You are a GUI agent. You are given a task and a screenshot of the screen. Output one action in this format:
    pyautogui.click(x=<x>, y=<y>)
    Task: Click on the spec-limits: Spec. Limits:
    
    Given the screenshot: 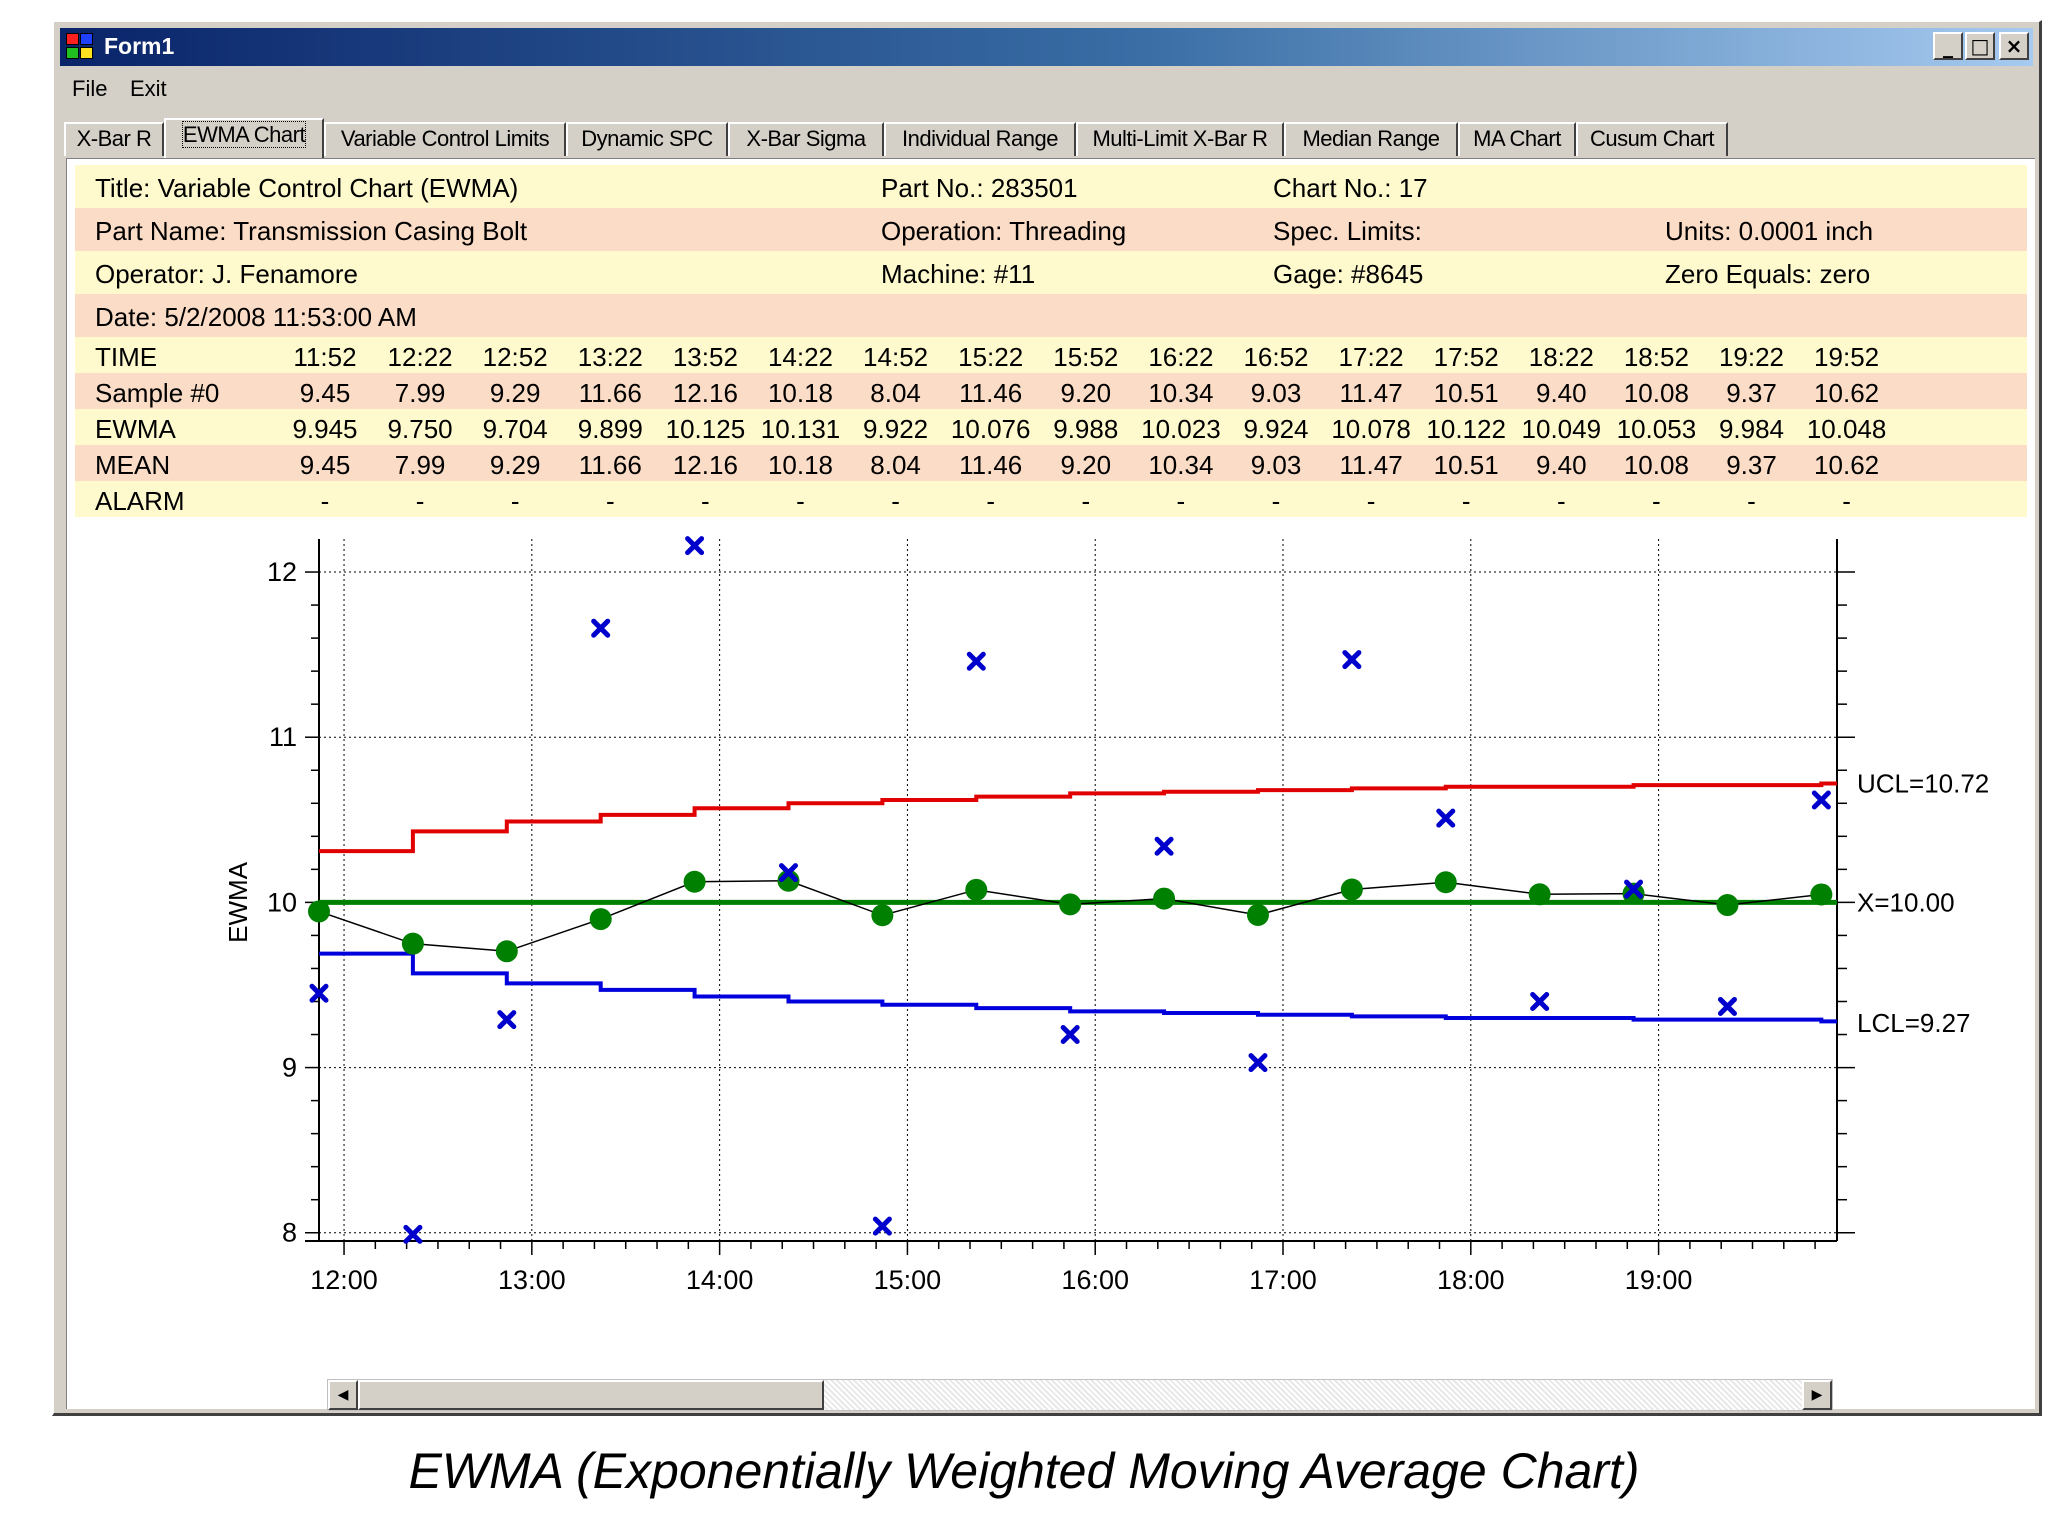 What is the action you would take?
    pyautogui.click(x=1347, y=231)
    